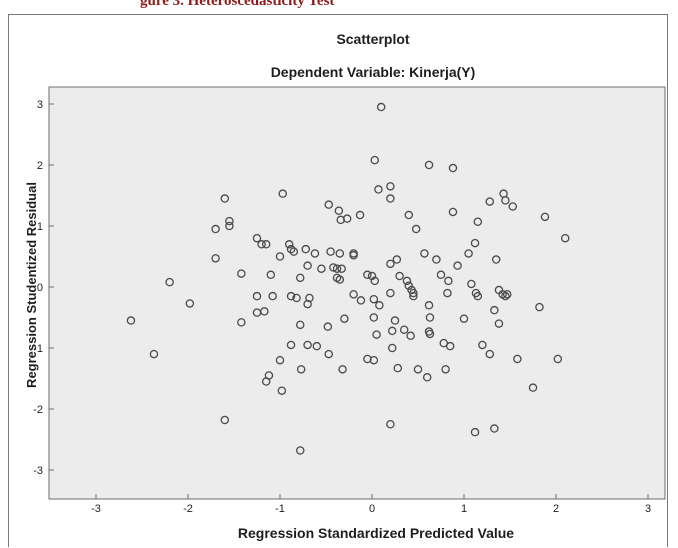  I want to click on figure-caption-strip: gure 3. Heteroscedasticity Test, so click(339, 7).